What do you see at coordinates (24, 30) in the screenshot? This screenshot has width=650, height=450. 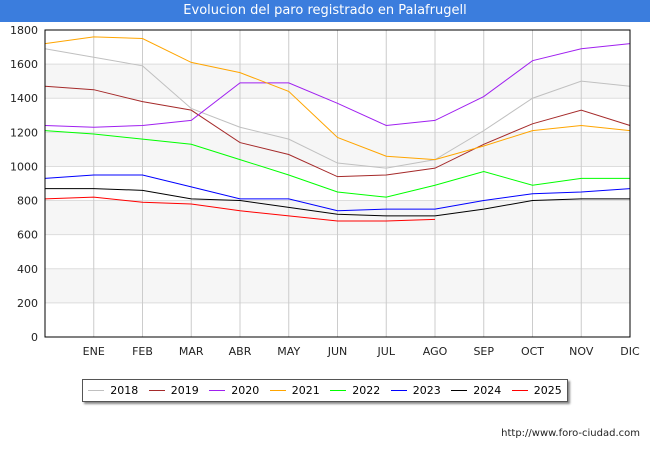 I see `y-tick-label: 1800` at bounding box center [24, 30].